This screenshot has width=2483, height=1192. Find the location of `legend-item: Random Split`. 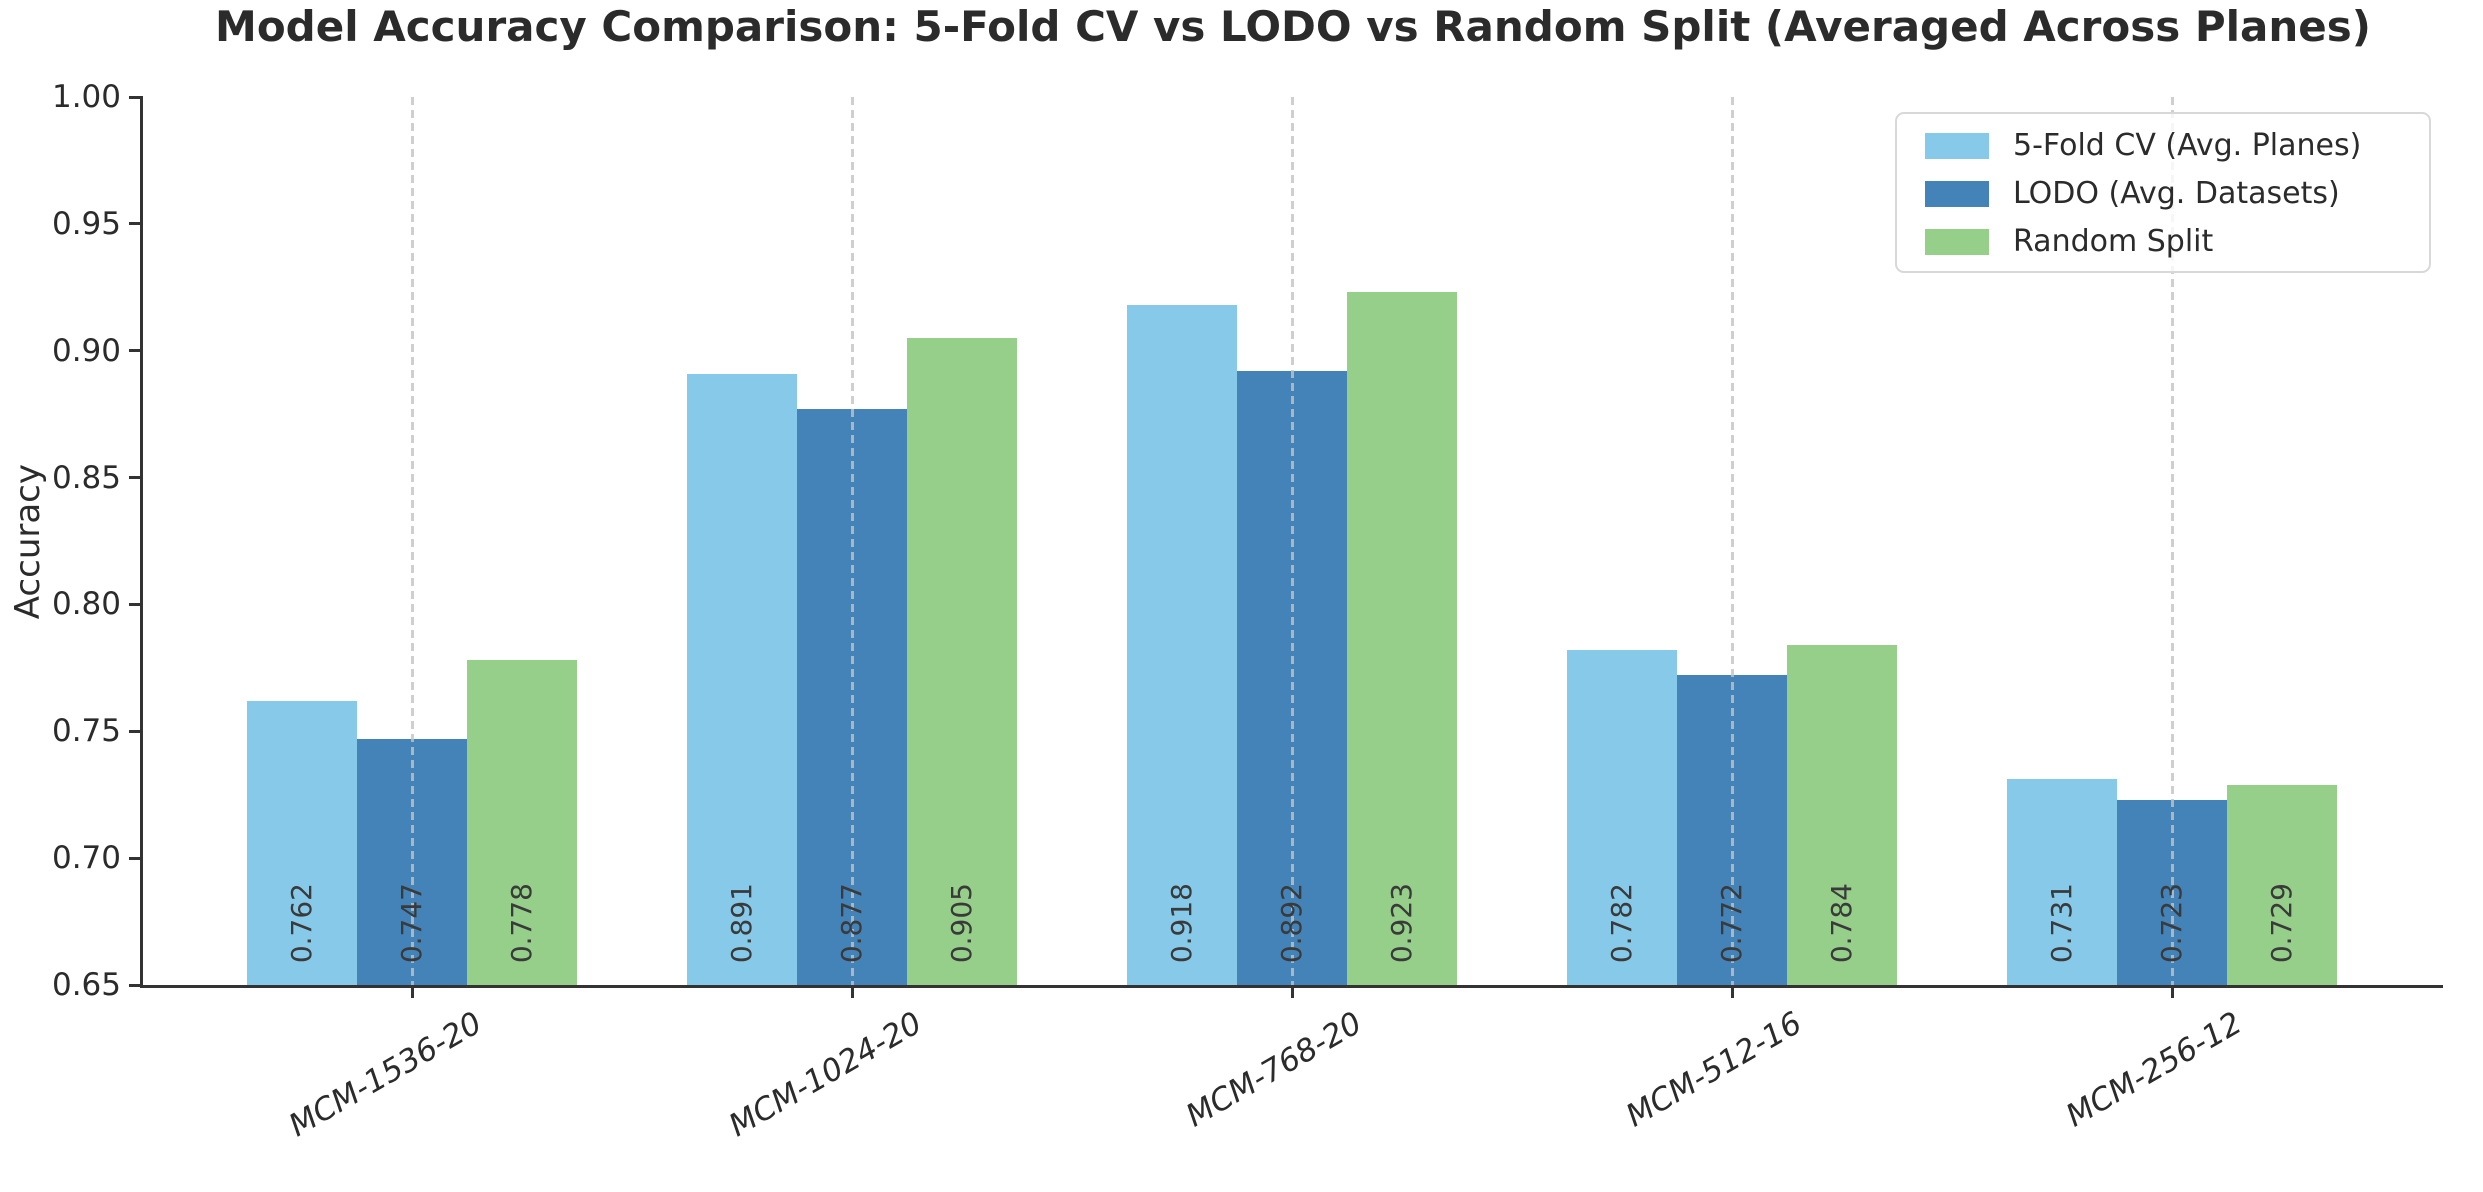

legend-item: Random Split is located at coordinates (2177, 241).